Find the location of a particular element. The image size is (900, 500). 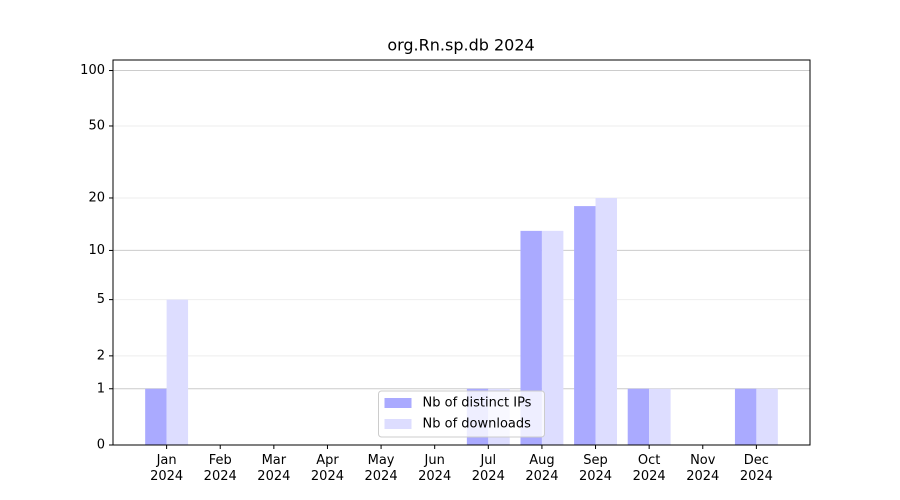

y-tick-label: 2 is located at coordinates (101, 355).